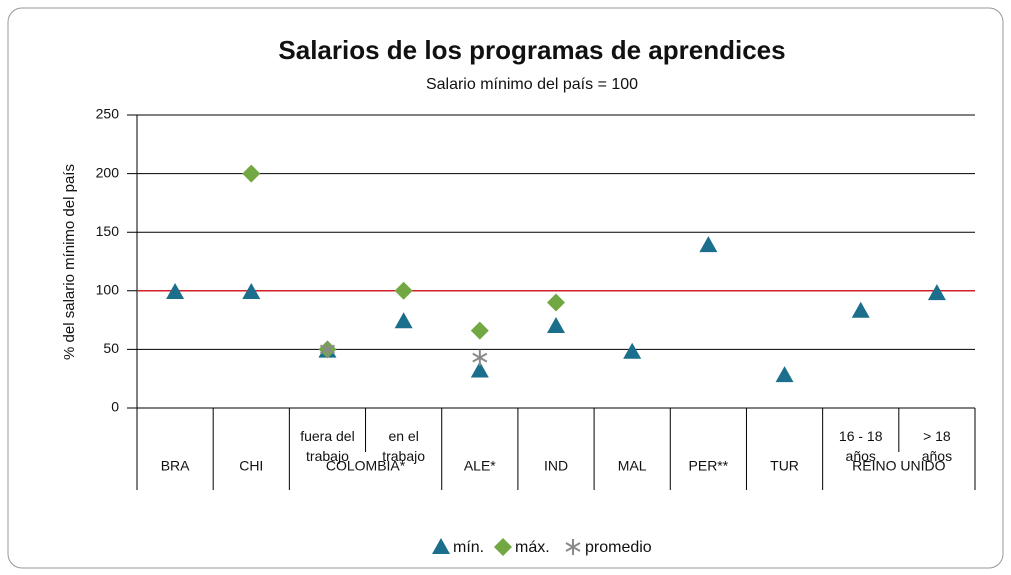 The image size is (1011, 575). I want to click on y-tick-label: 200, so click(108, 172).